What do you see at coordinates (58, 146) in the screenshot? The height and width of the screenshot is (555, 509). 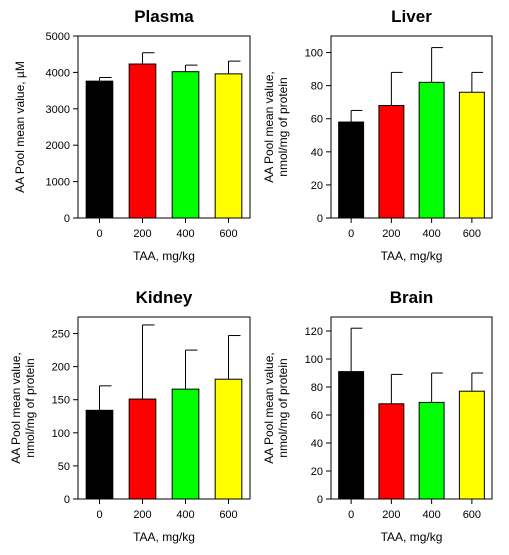 I see `y-tick-label-plasma: 2000` at bounding box center [58, 146].